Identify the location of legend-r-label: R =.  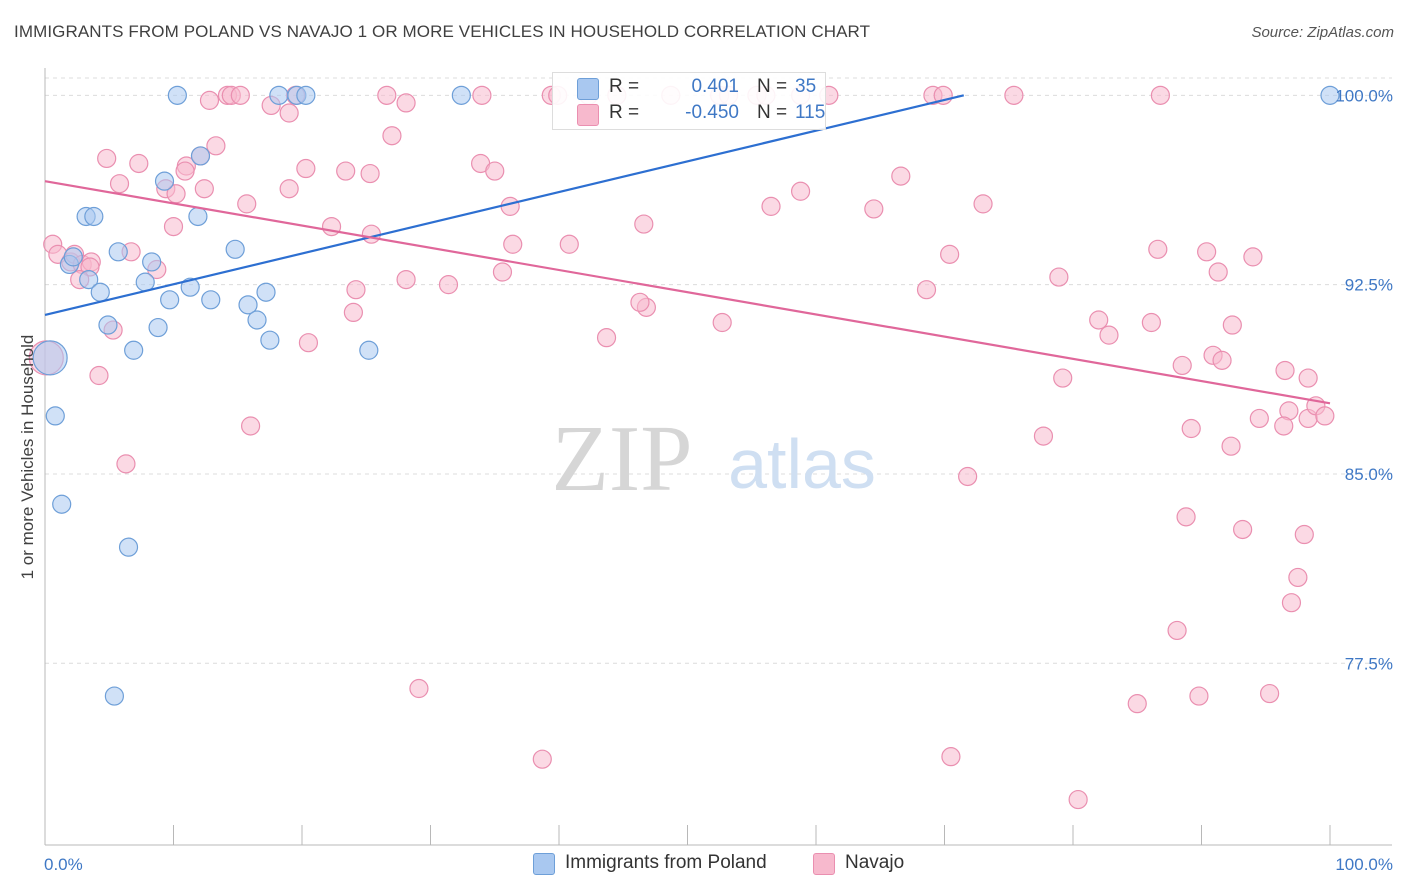
(624, 86).